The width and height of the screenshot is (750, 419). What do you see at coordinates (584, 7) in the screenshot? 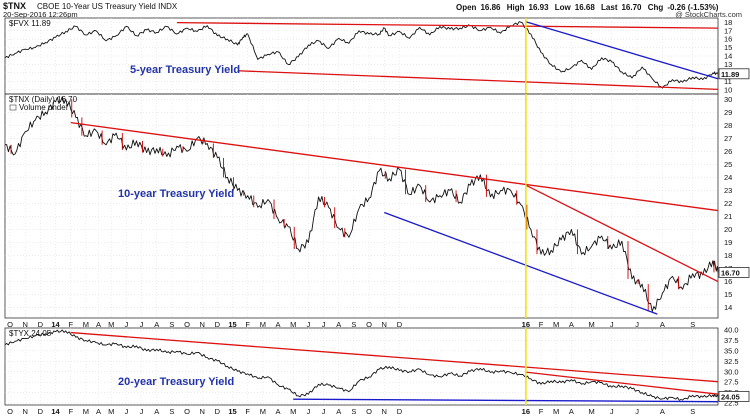
I see `low-value: 16.68` at bounding box center [584, 7].